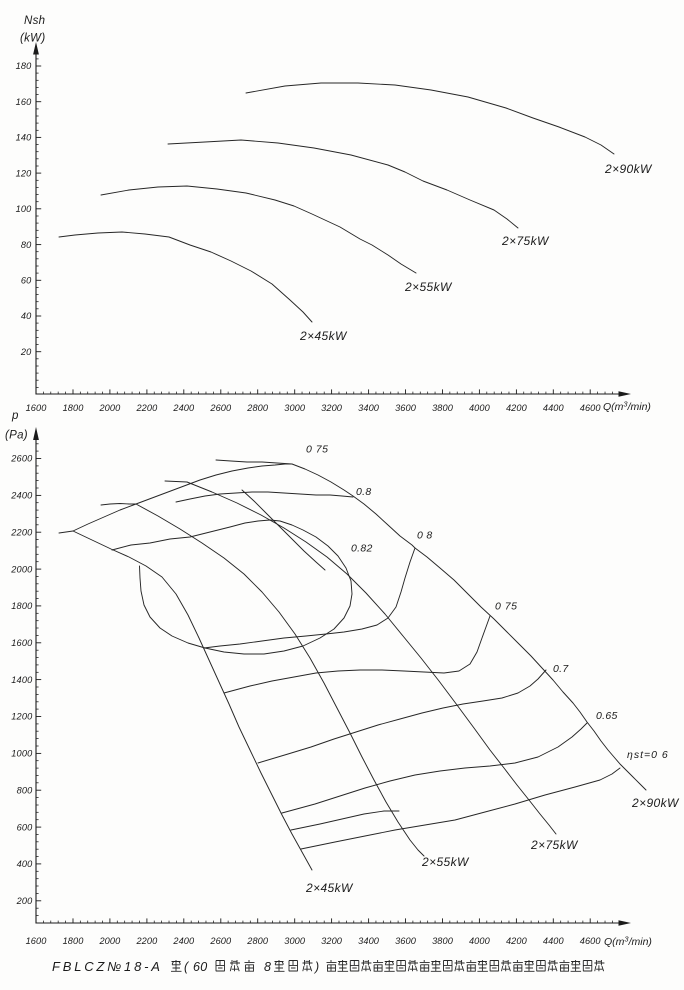 This screenshot has height=990, width=684. Describe the element at coordinates (561, 669) in the screenshot. I see `svg-text: 0.7` at that location.